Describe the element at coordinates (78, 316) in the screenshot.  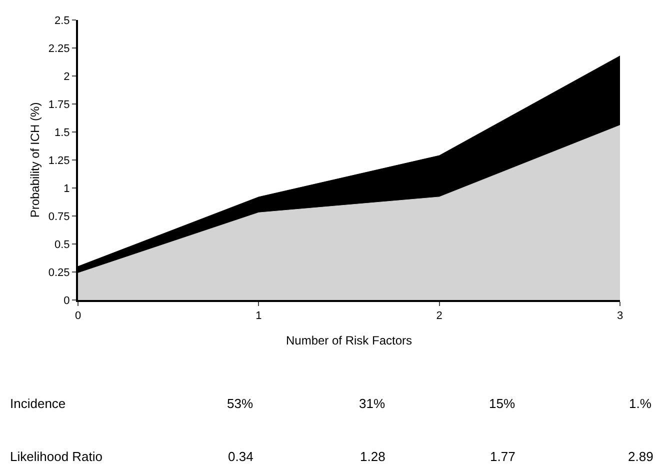
I see `x-tick-label: 0` at that location.